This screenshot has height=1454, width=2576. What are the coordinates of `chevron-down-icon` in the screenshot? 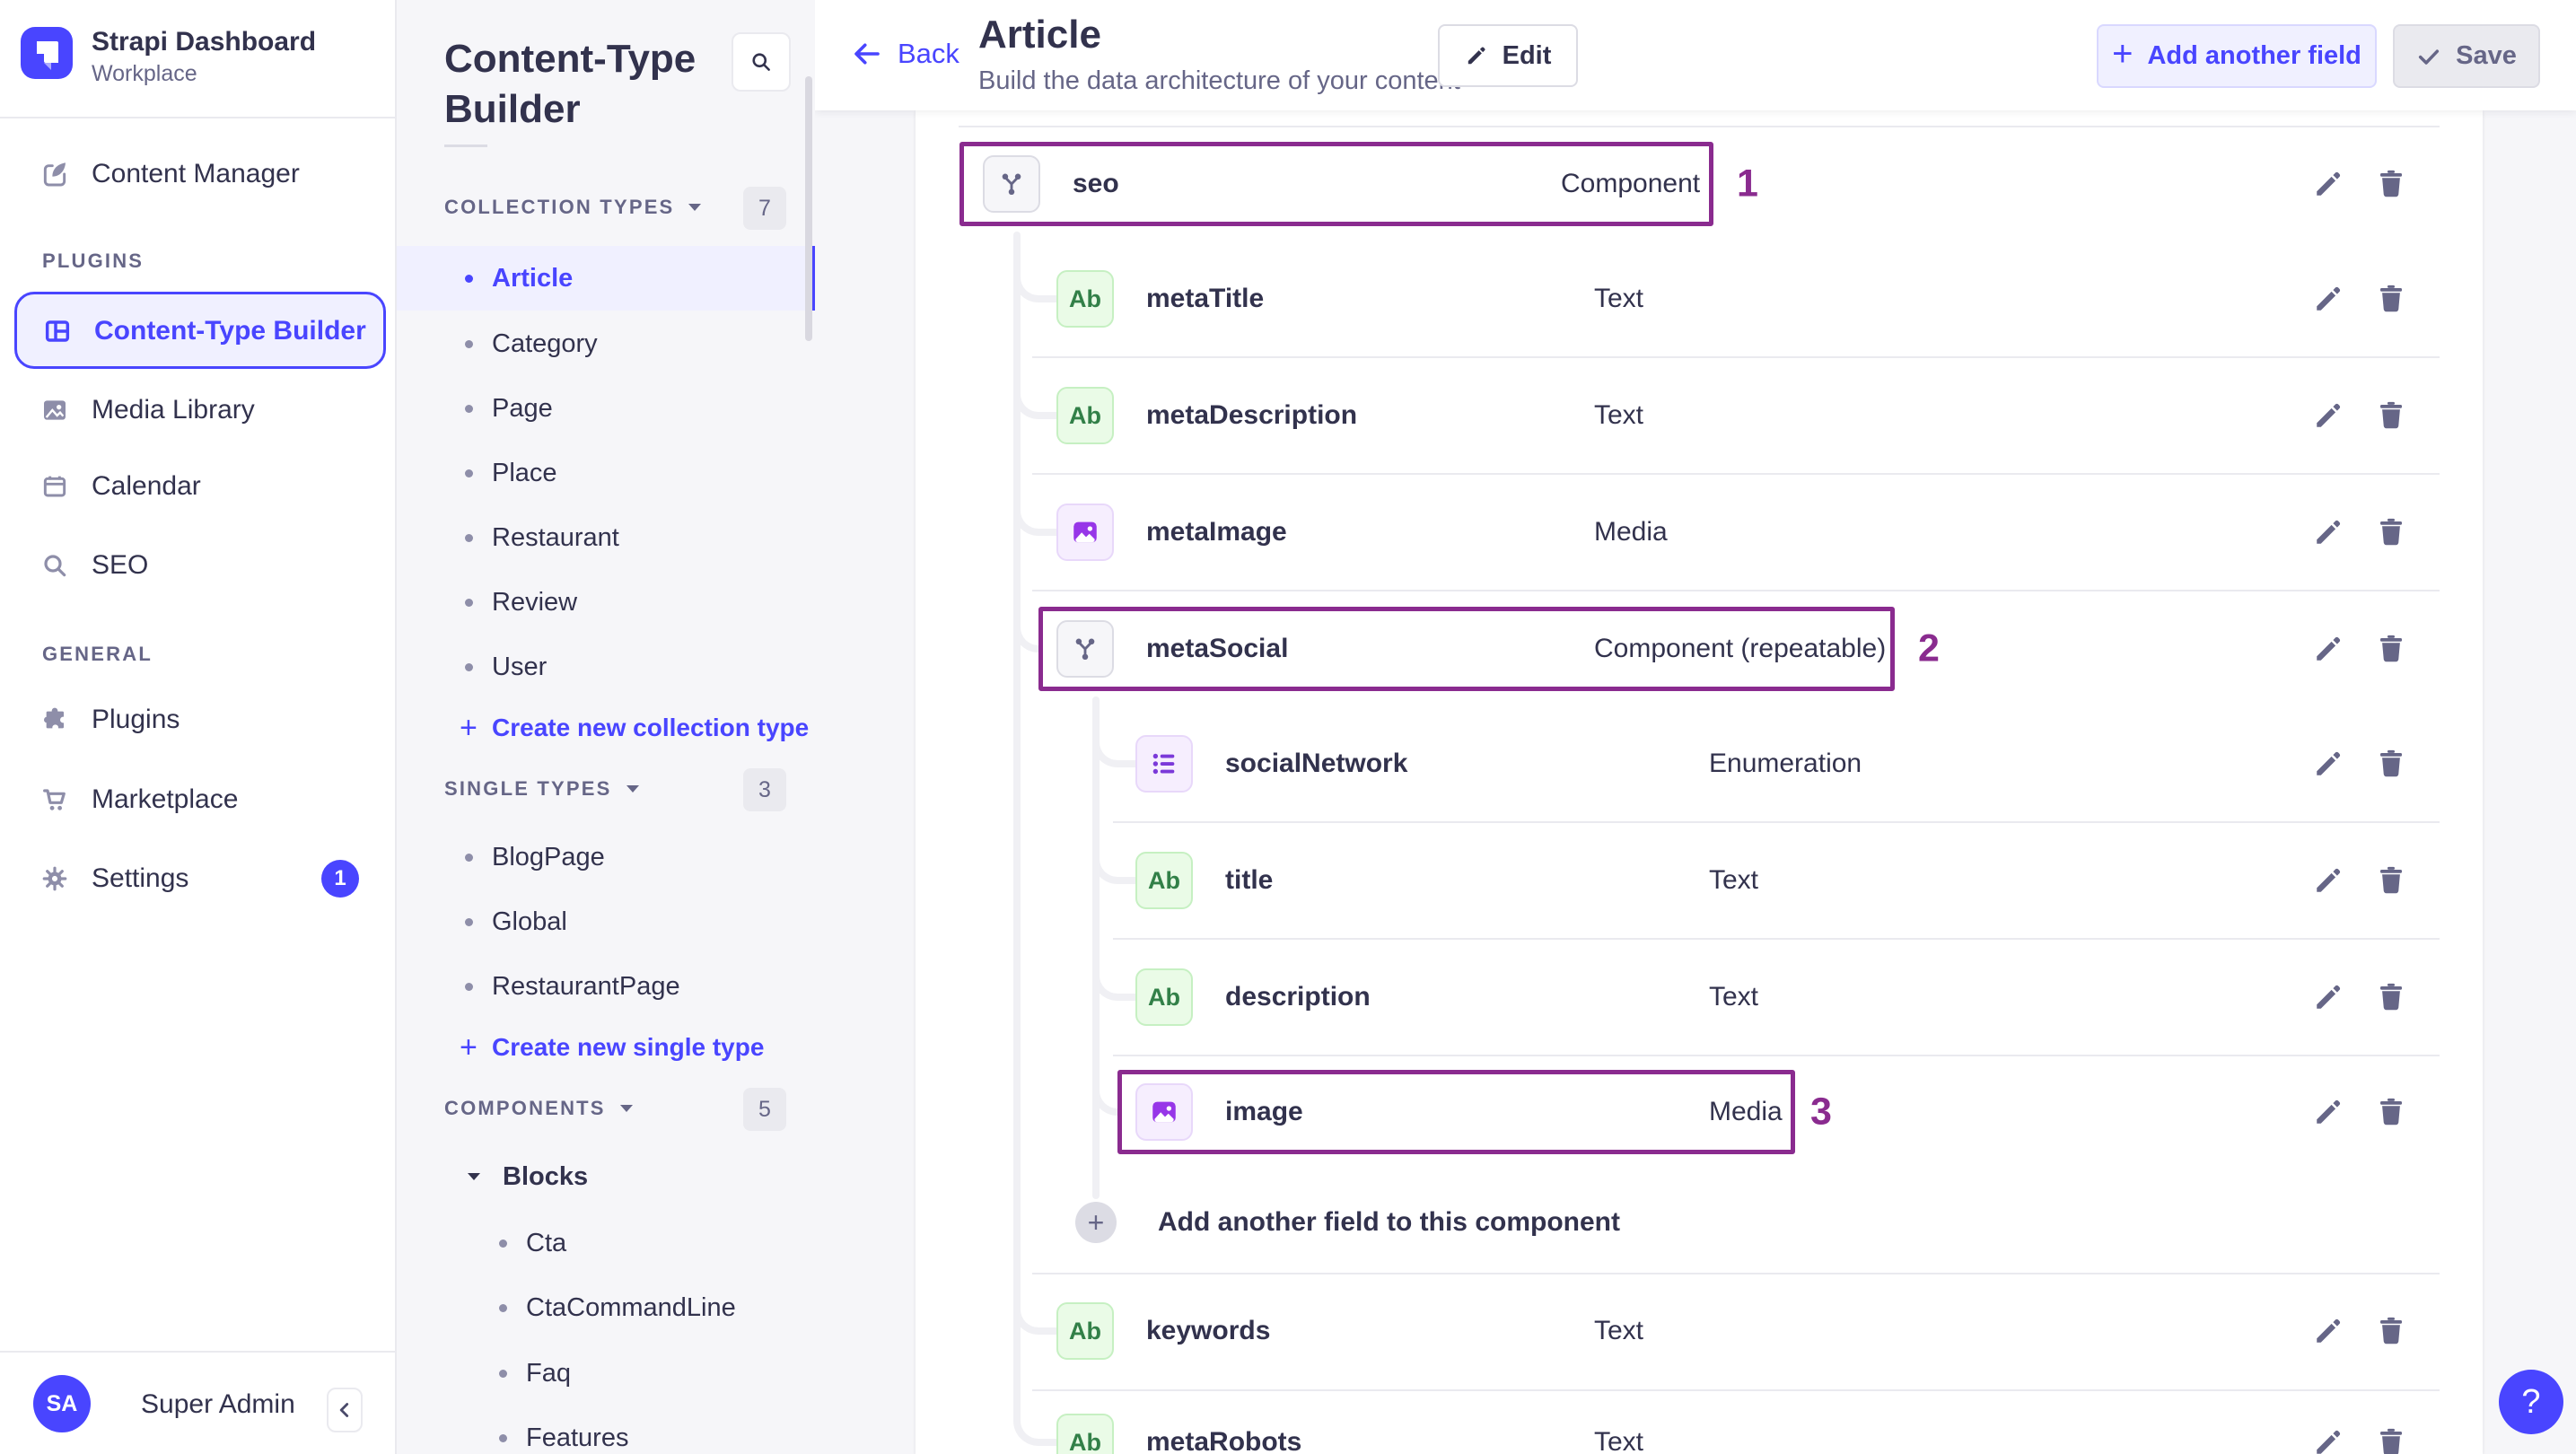 It's located at (632, 789).